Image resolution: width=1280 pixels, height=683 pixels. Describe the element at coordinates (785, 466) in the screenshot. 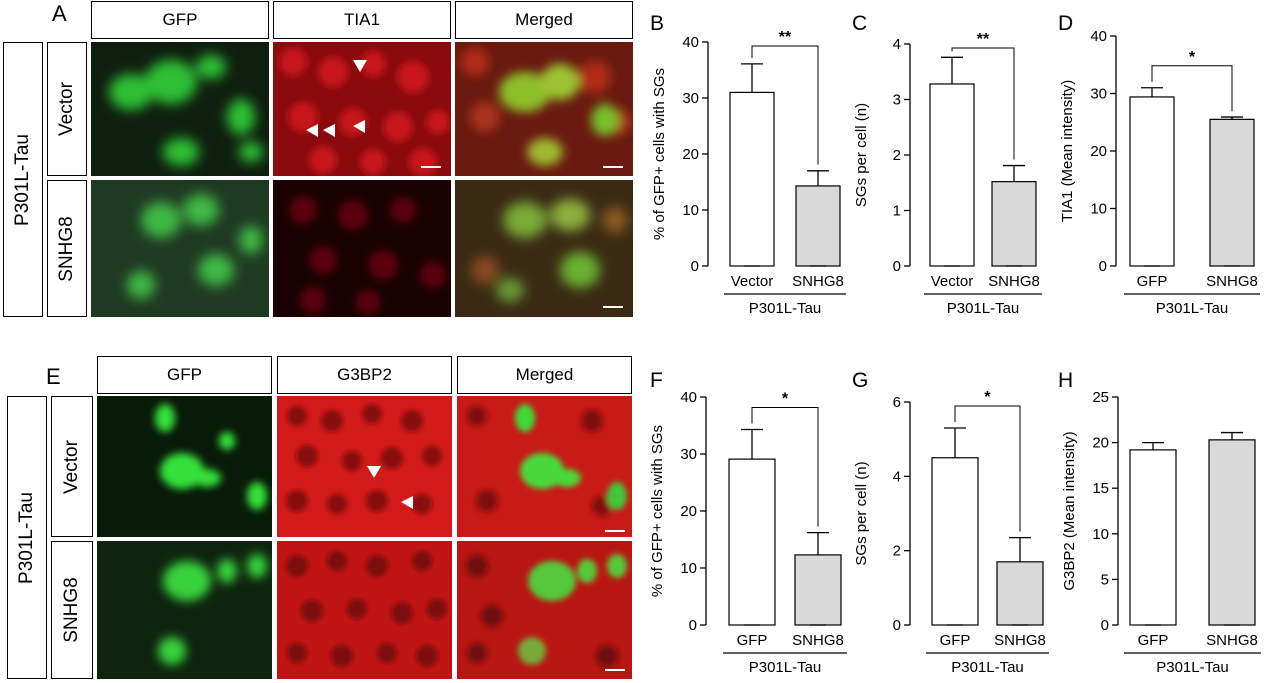

I see `significance-bracket-f` at that location.